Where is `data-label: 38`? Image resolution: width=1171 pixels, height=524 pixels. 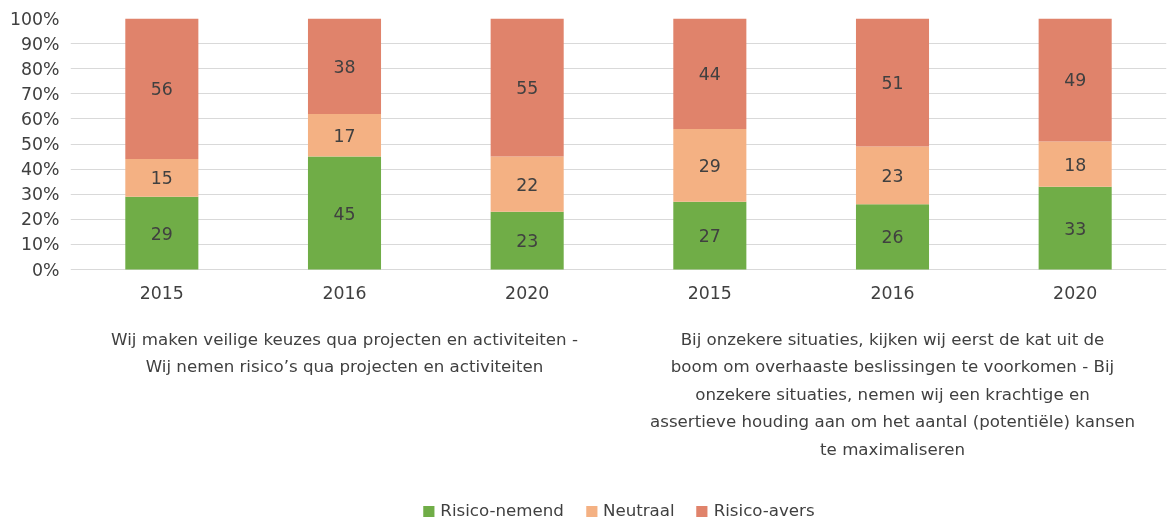 data-label: 38 is located at coordinates (344, 66).